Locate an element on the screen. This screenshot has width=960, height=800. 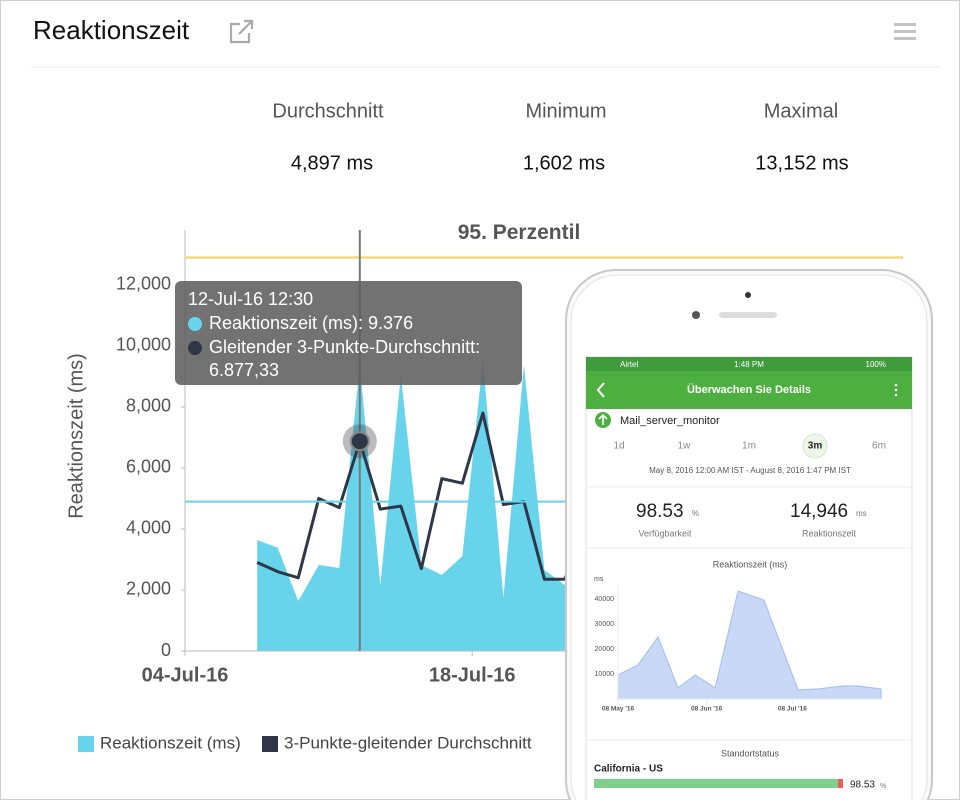
location-bar is located at coordinates (717, 783).